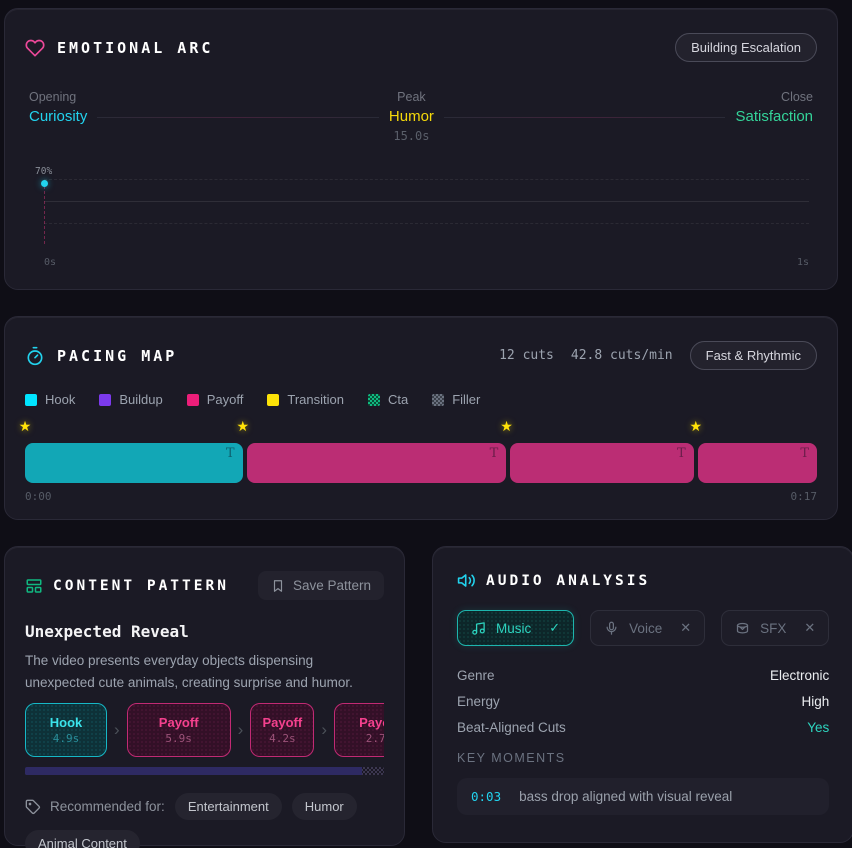 Image resolution: width=852 pixels, height=848 pixels. Describe the element at coordinates (324, 806) in the screenshot. I see `tag-humor: Humor` at that location.